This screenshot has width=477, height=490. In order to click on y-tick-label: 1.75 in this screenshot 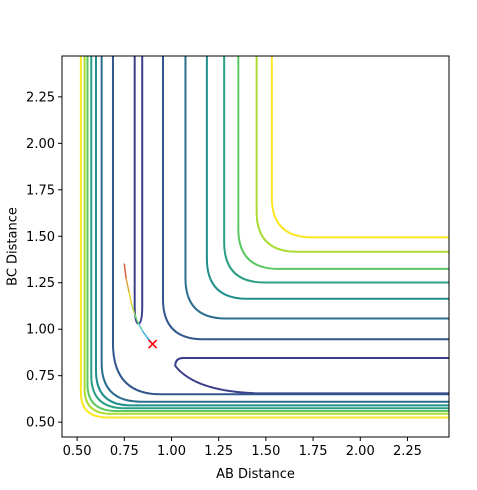, I will do `click(40, 190)`.